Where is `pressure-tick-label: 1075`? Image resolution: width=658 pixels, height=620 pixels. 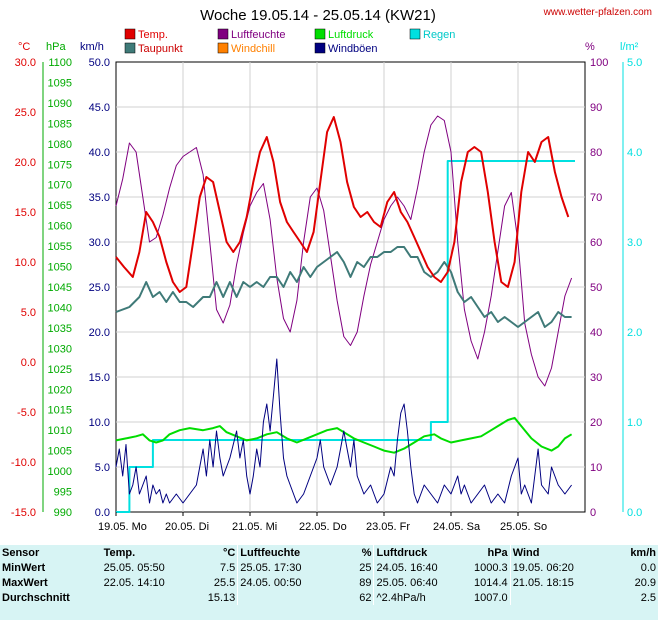 pressure-tick-label: 1075 is located at coordinates (60, 165).